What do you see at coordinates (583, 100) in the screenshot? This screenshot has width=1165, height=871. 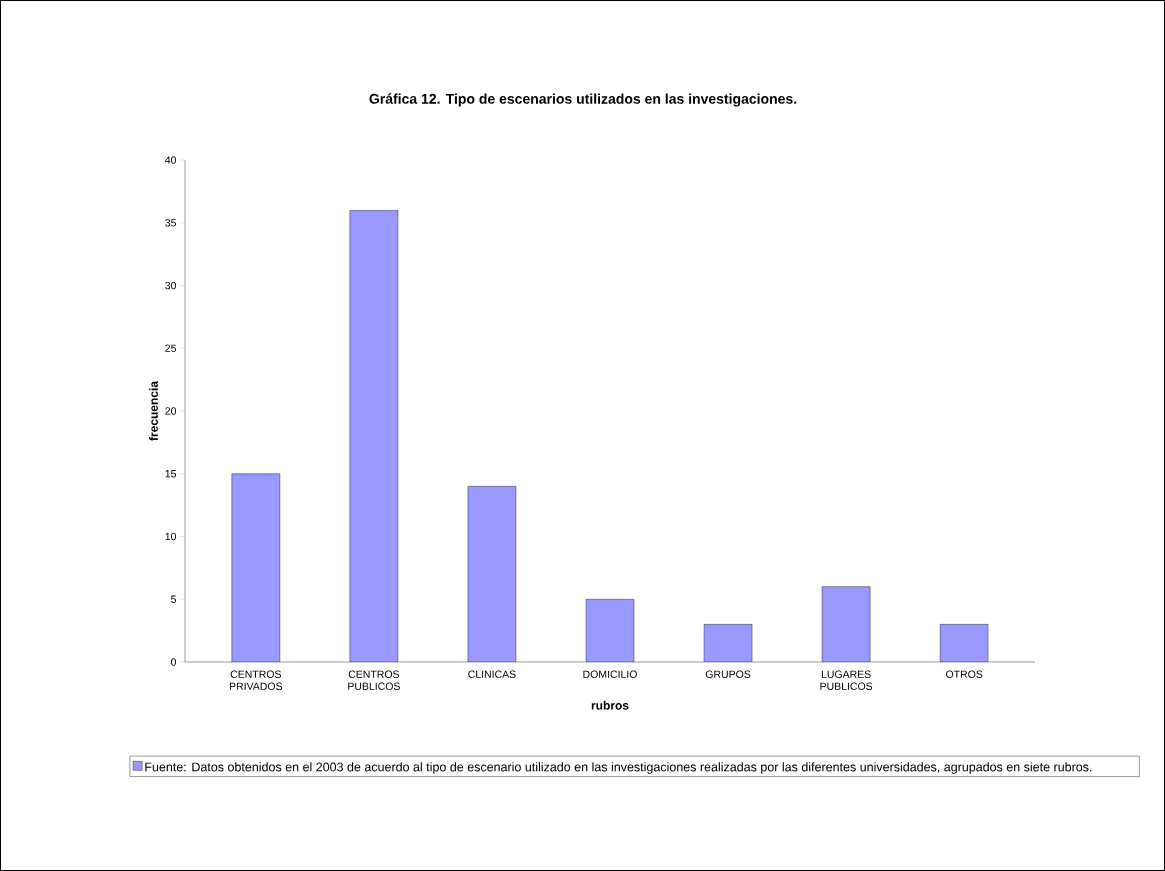 I see `chart-title: Gráfica 12. Tipo de escenarios utilizados en las investigaciones.` at bounding box center [583, 100].